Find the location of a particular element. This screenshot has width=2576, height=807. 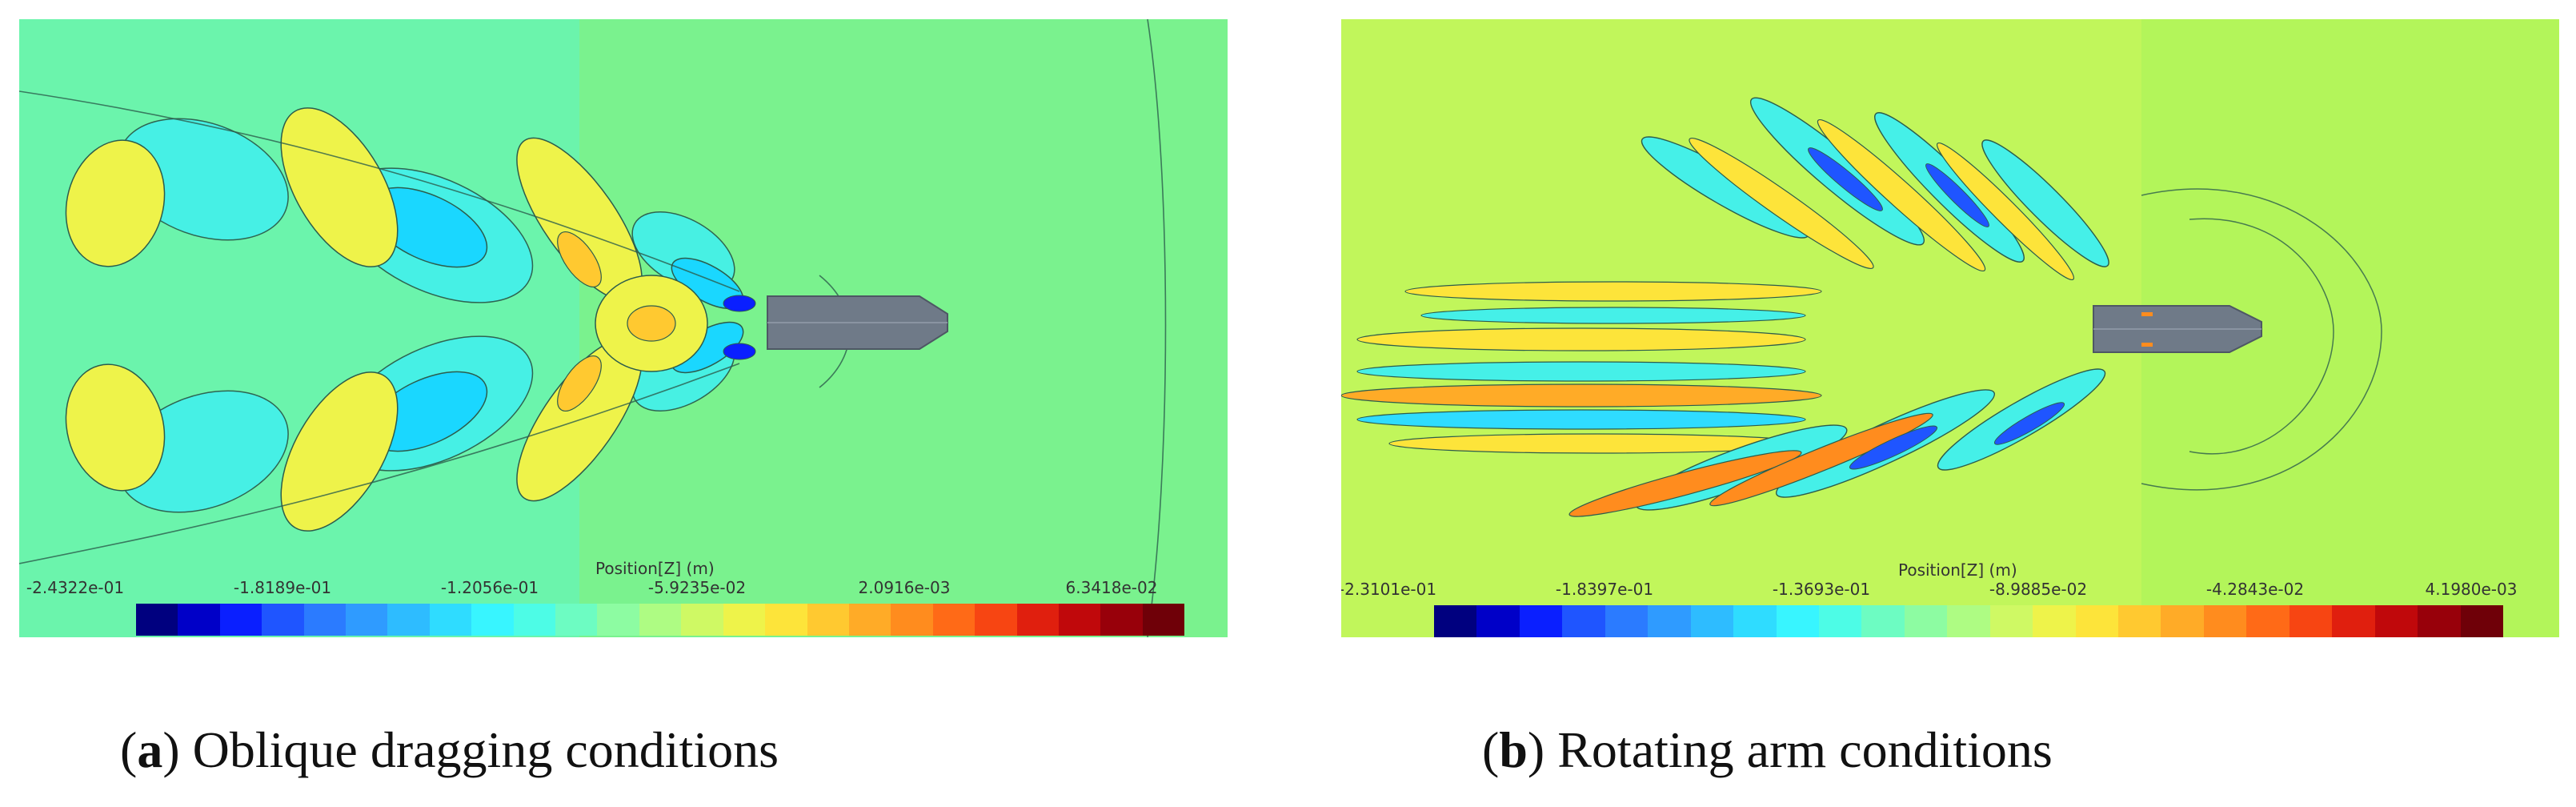

colorbar-tick-b-4: -8.9885e-02 is located at coordinates (2038, 589).